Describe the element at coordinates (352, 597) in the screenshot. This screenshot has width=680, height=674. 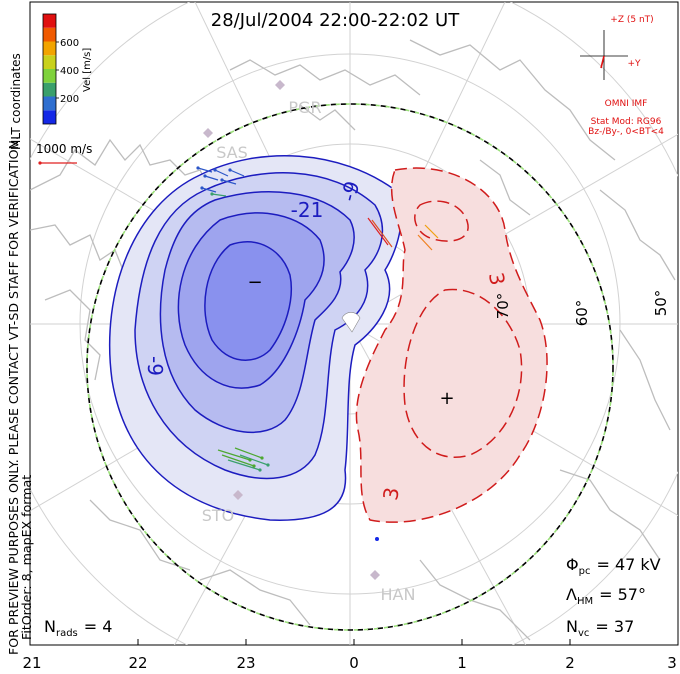
I see `summary-stats: Φpc = 47 kV ΛHM = 57° Nvc = 37 Nrads = 4` at that location.